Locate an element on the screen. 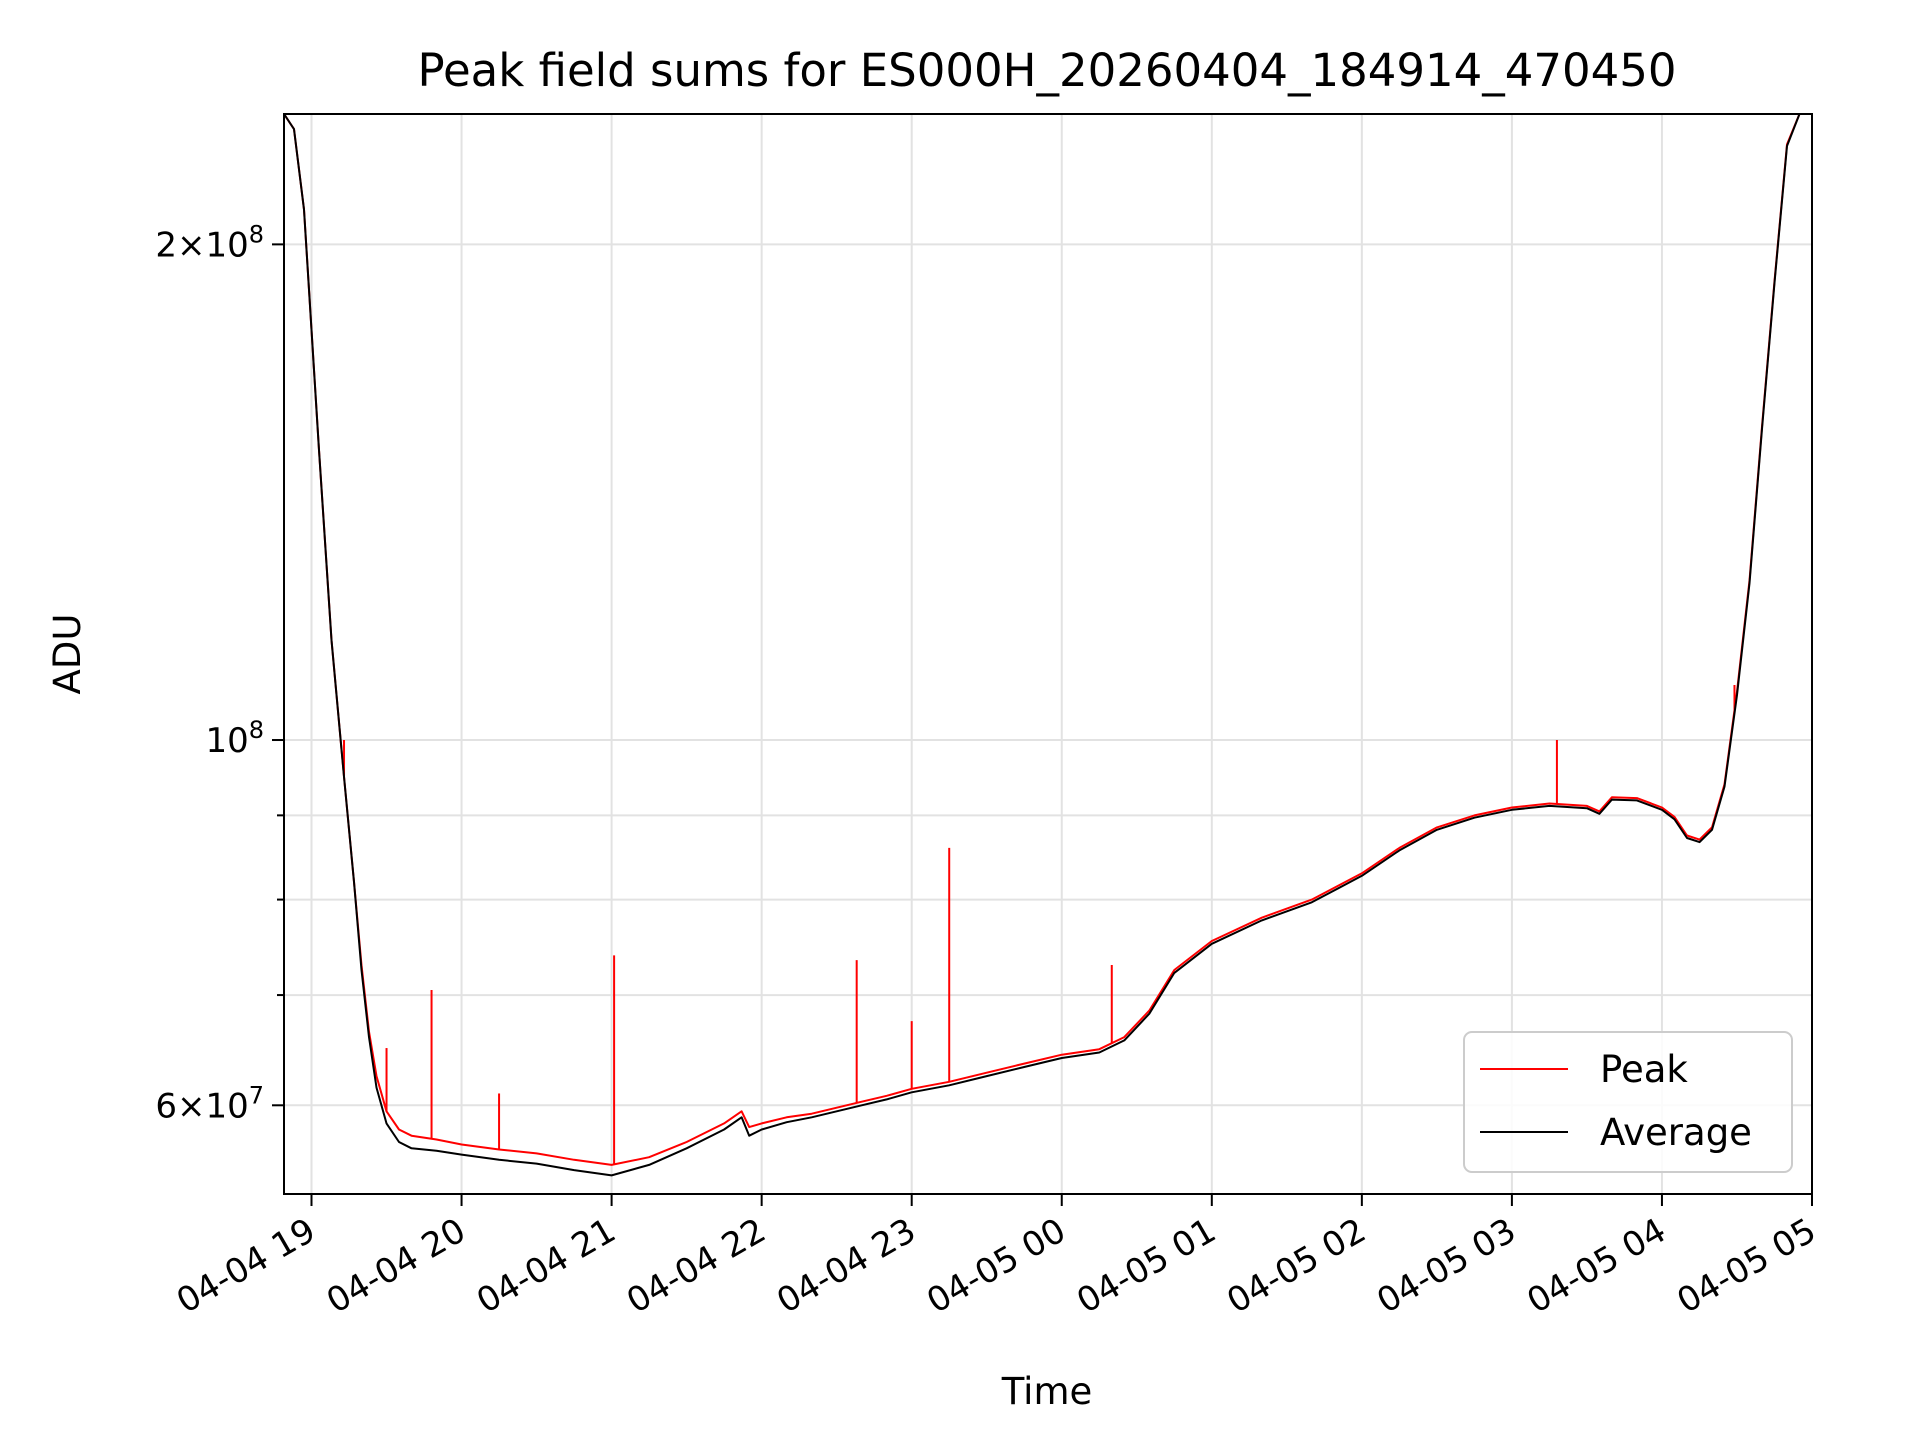 This screenshot has height=1440, width=1920. legend-label-peak: Peak is located at coordinates (1644, 1069).